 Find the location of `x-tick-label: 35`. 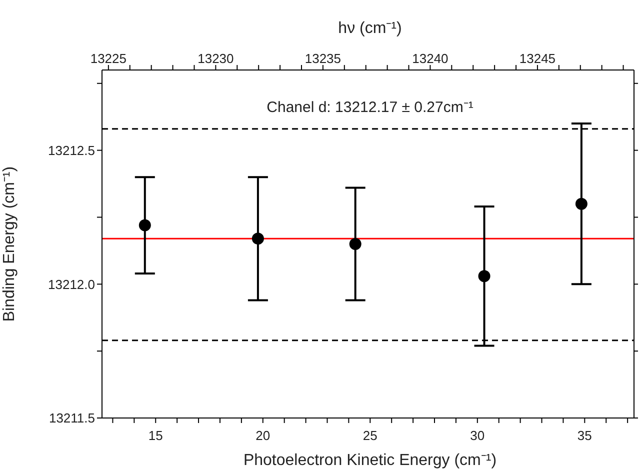

x-tick-label: 35 is located at coordinates (584, 436).